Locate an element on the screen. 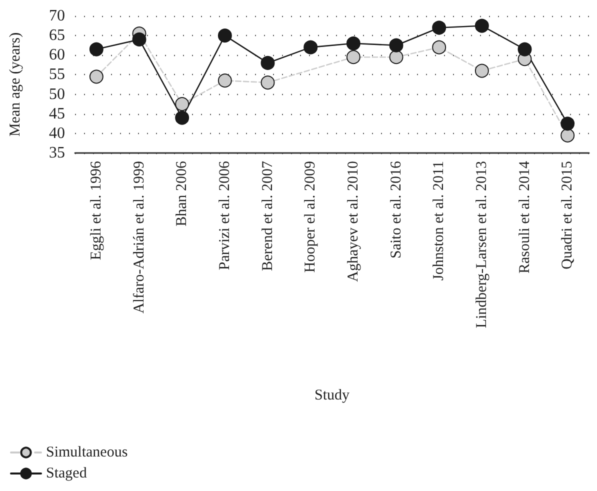  y-tick-label: 45 is located at coordinates (57, 113).